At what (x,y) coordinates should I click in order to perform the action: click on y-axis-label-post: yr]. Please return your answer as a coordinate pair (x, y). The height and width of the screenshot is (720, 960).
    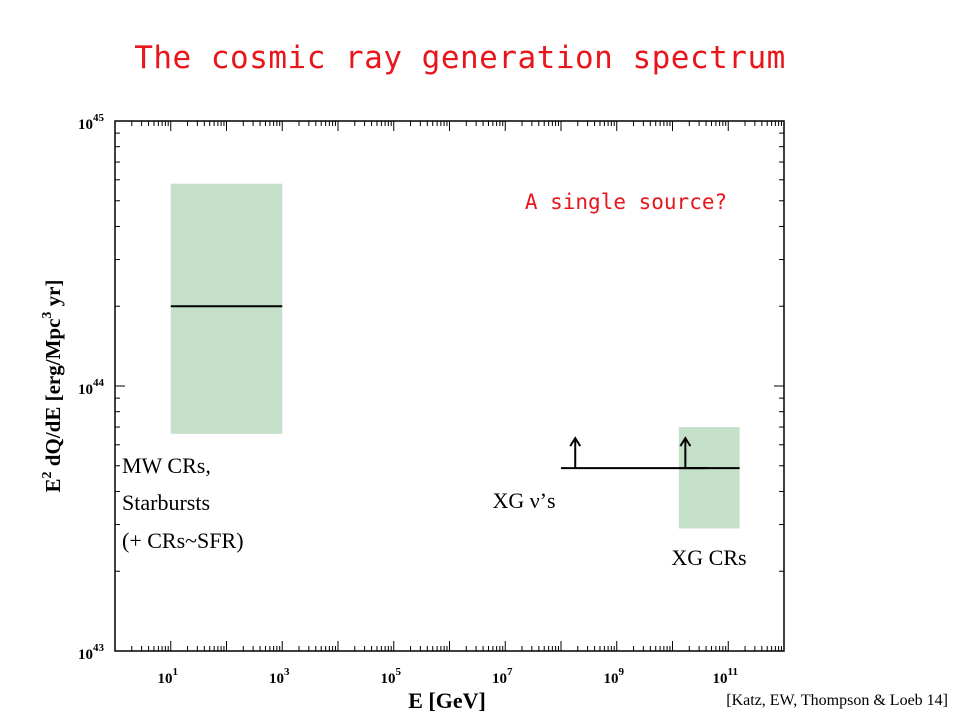
    Looking at the image, I should click on (53, 296).